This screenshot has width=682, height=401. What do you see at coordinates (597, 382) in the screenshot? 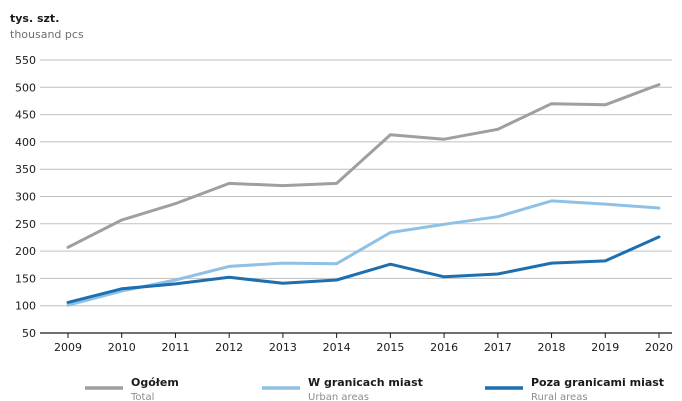
I see `legend-label: Poza granicami miast` at bounding box center [597, 382].